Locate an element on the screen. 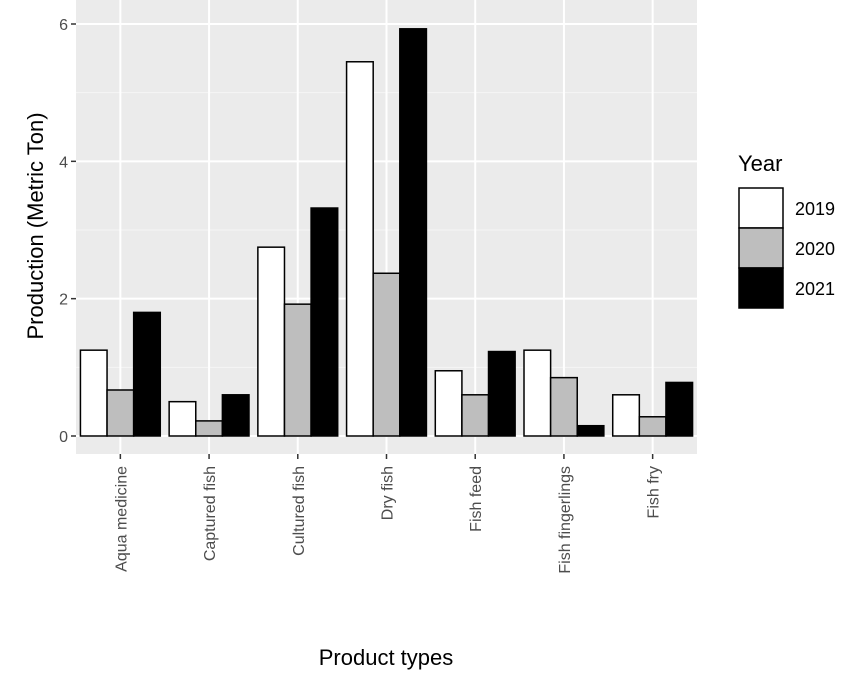 This screenshot has width=849, height=673. legend-key-2019 is located at coordinates (761, 208).